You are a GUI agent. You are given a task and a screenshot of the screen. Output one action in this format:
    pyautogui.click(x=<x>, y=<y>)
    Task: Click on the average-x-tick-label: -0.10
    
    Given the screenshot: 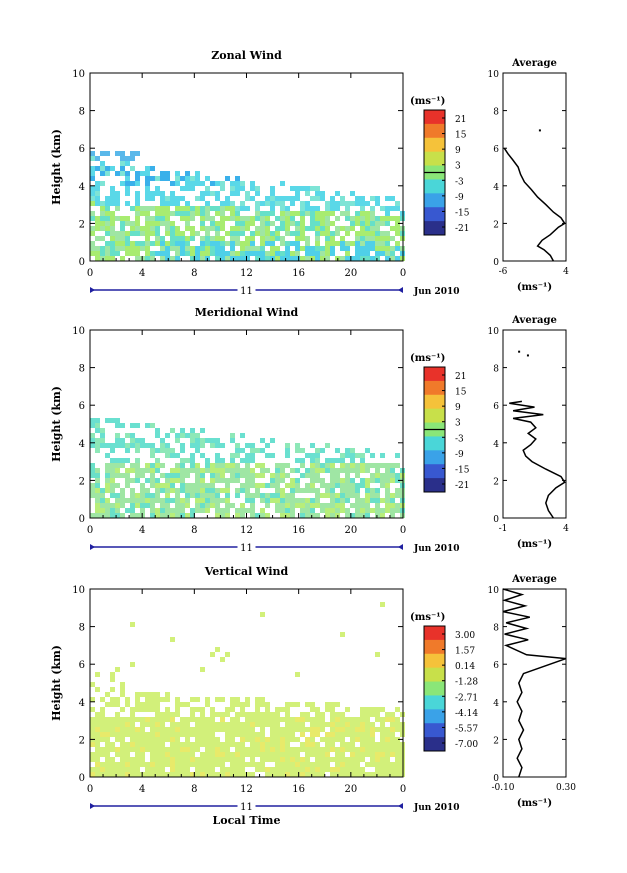 What is the action you would take?
    pyautogui.click(x=502, y=788)
    